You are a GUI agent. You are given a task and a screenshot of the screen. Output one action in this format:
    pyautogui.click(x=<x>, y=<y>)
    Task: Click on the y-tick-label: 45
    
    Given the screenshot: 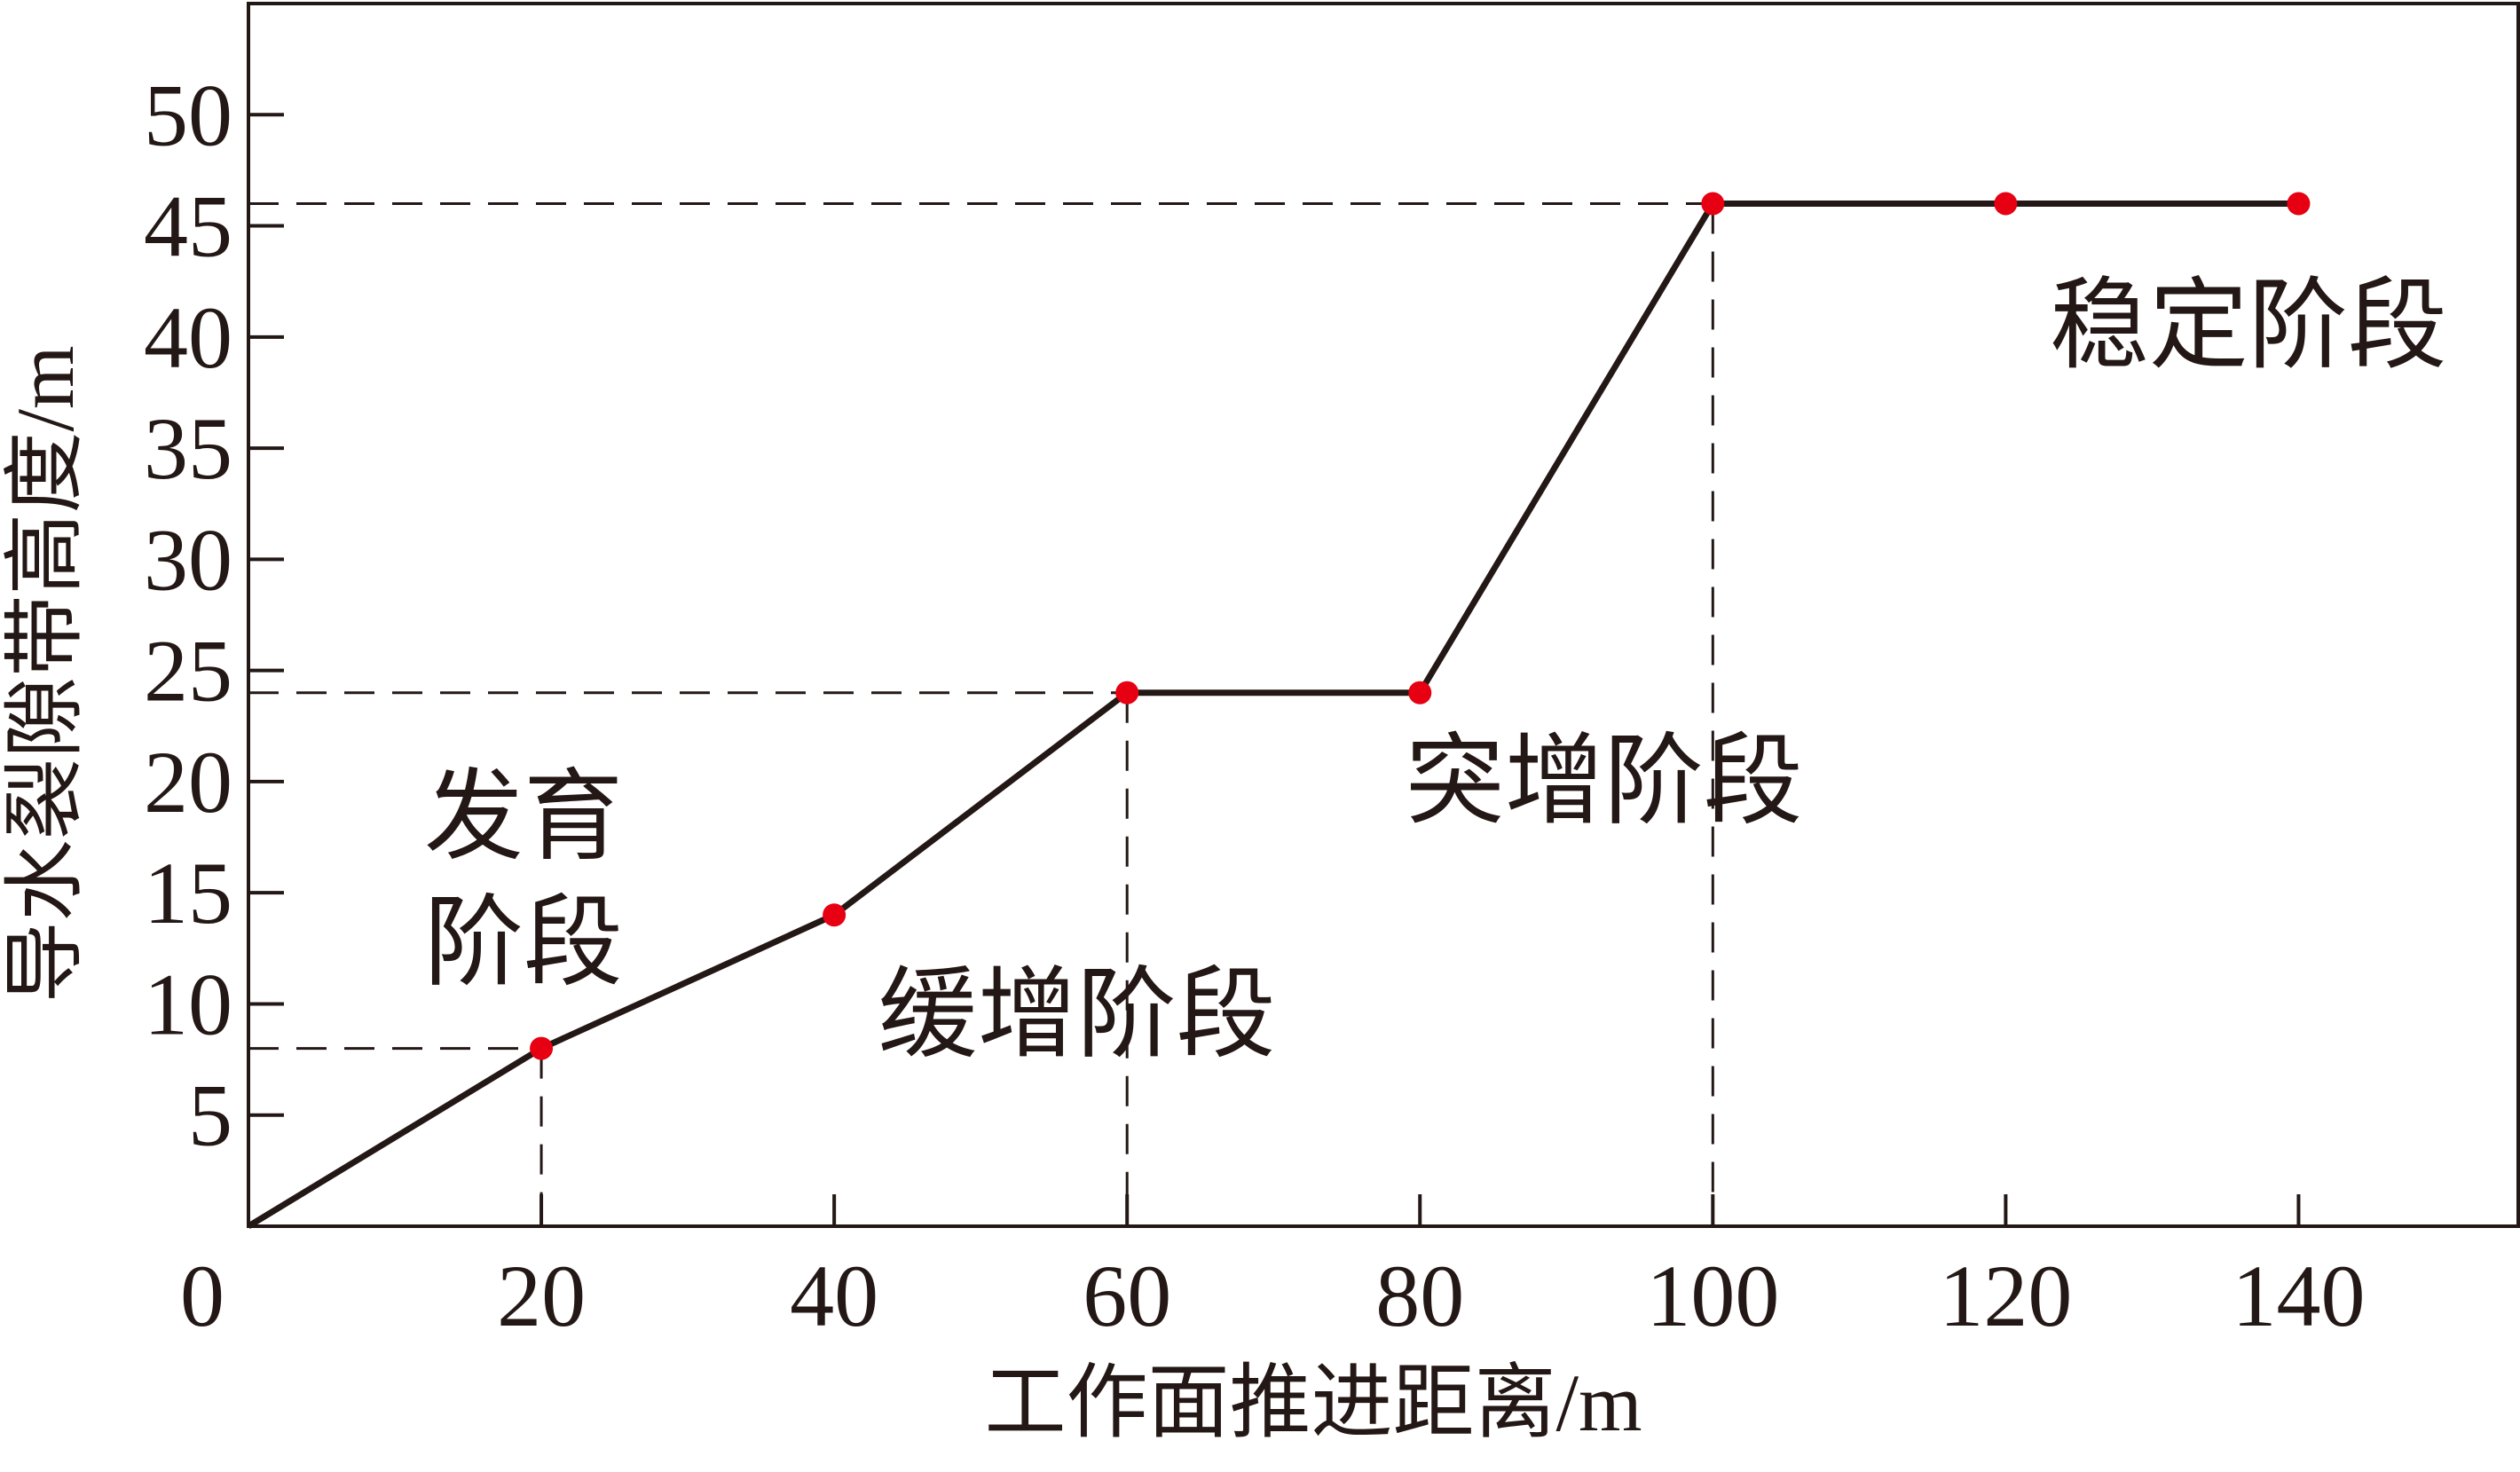 What is the action you would take?
    pyautogui.click(x=188, y=227)
    